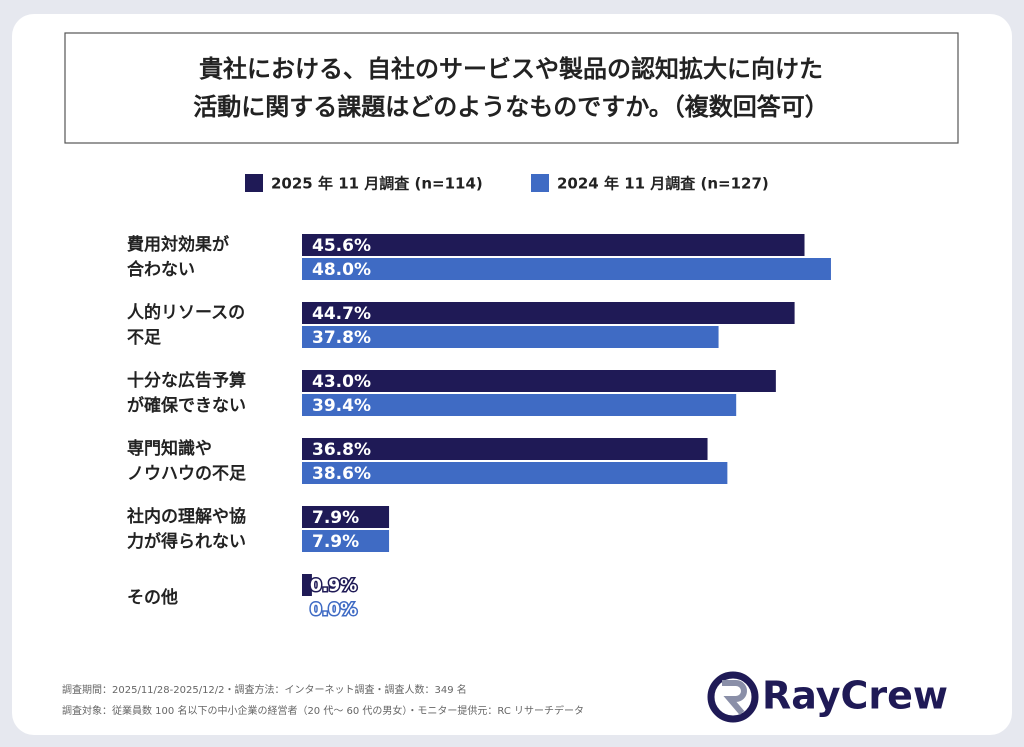 This screenshot has height=747, width=1024. I want to click on category-label: 専門知識や, so click(169, 448).